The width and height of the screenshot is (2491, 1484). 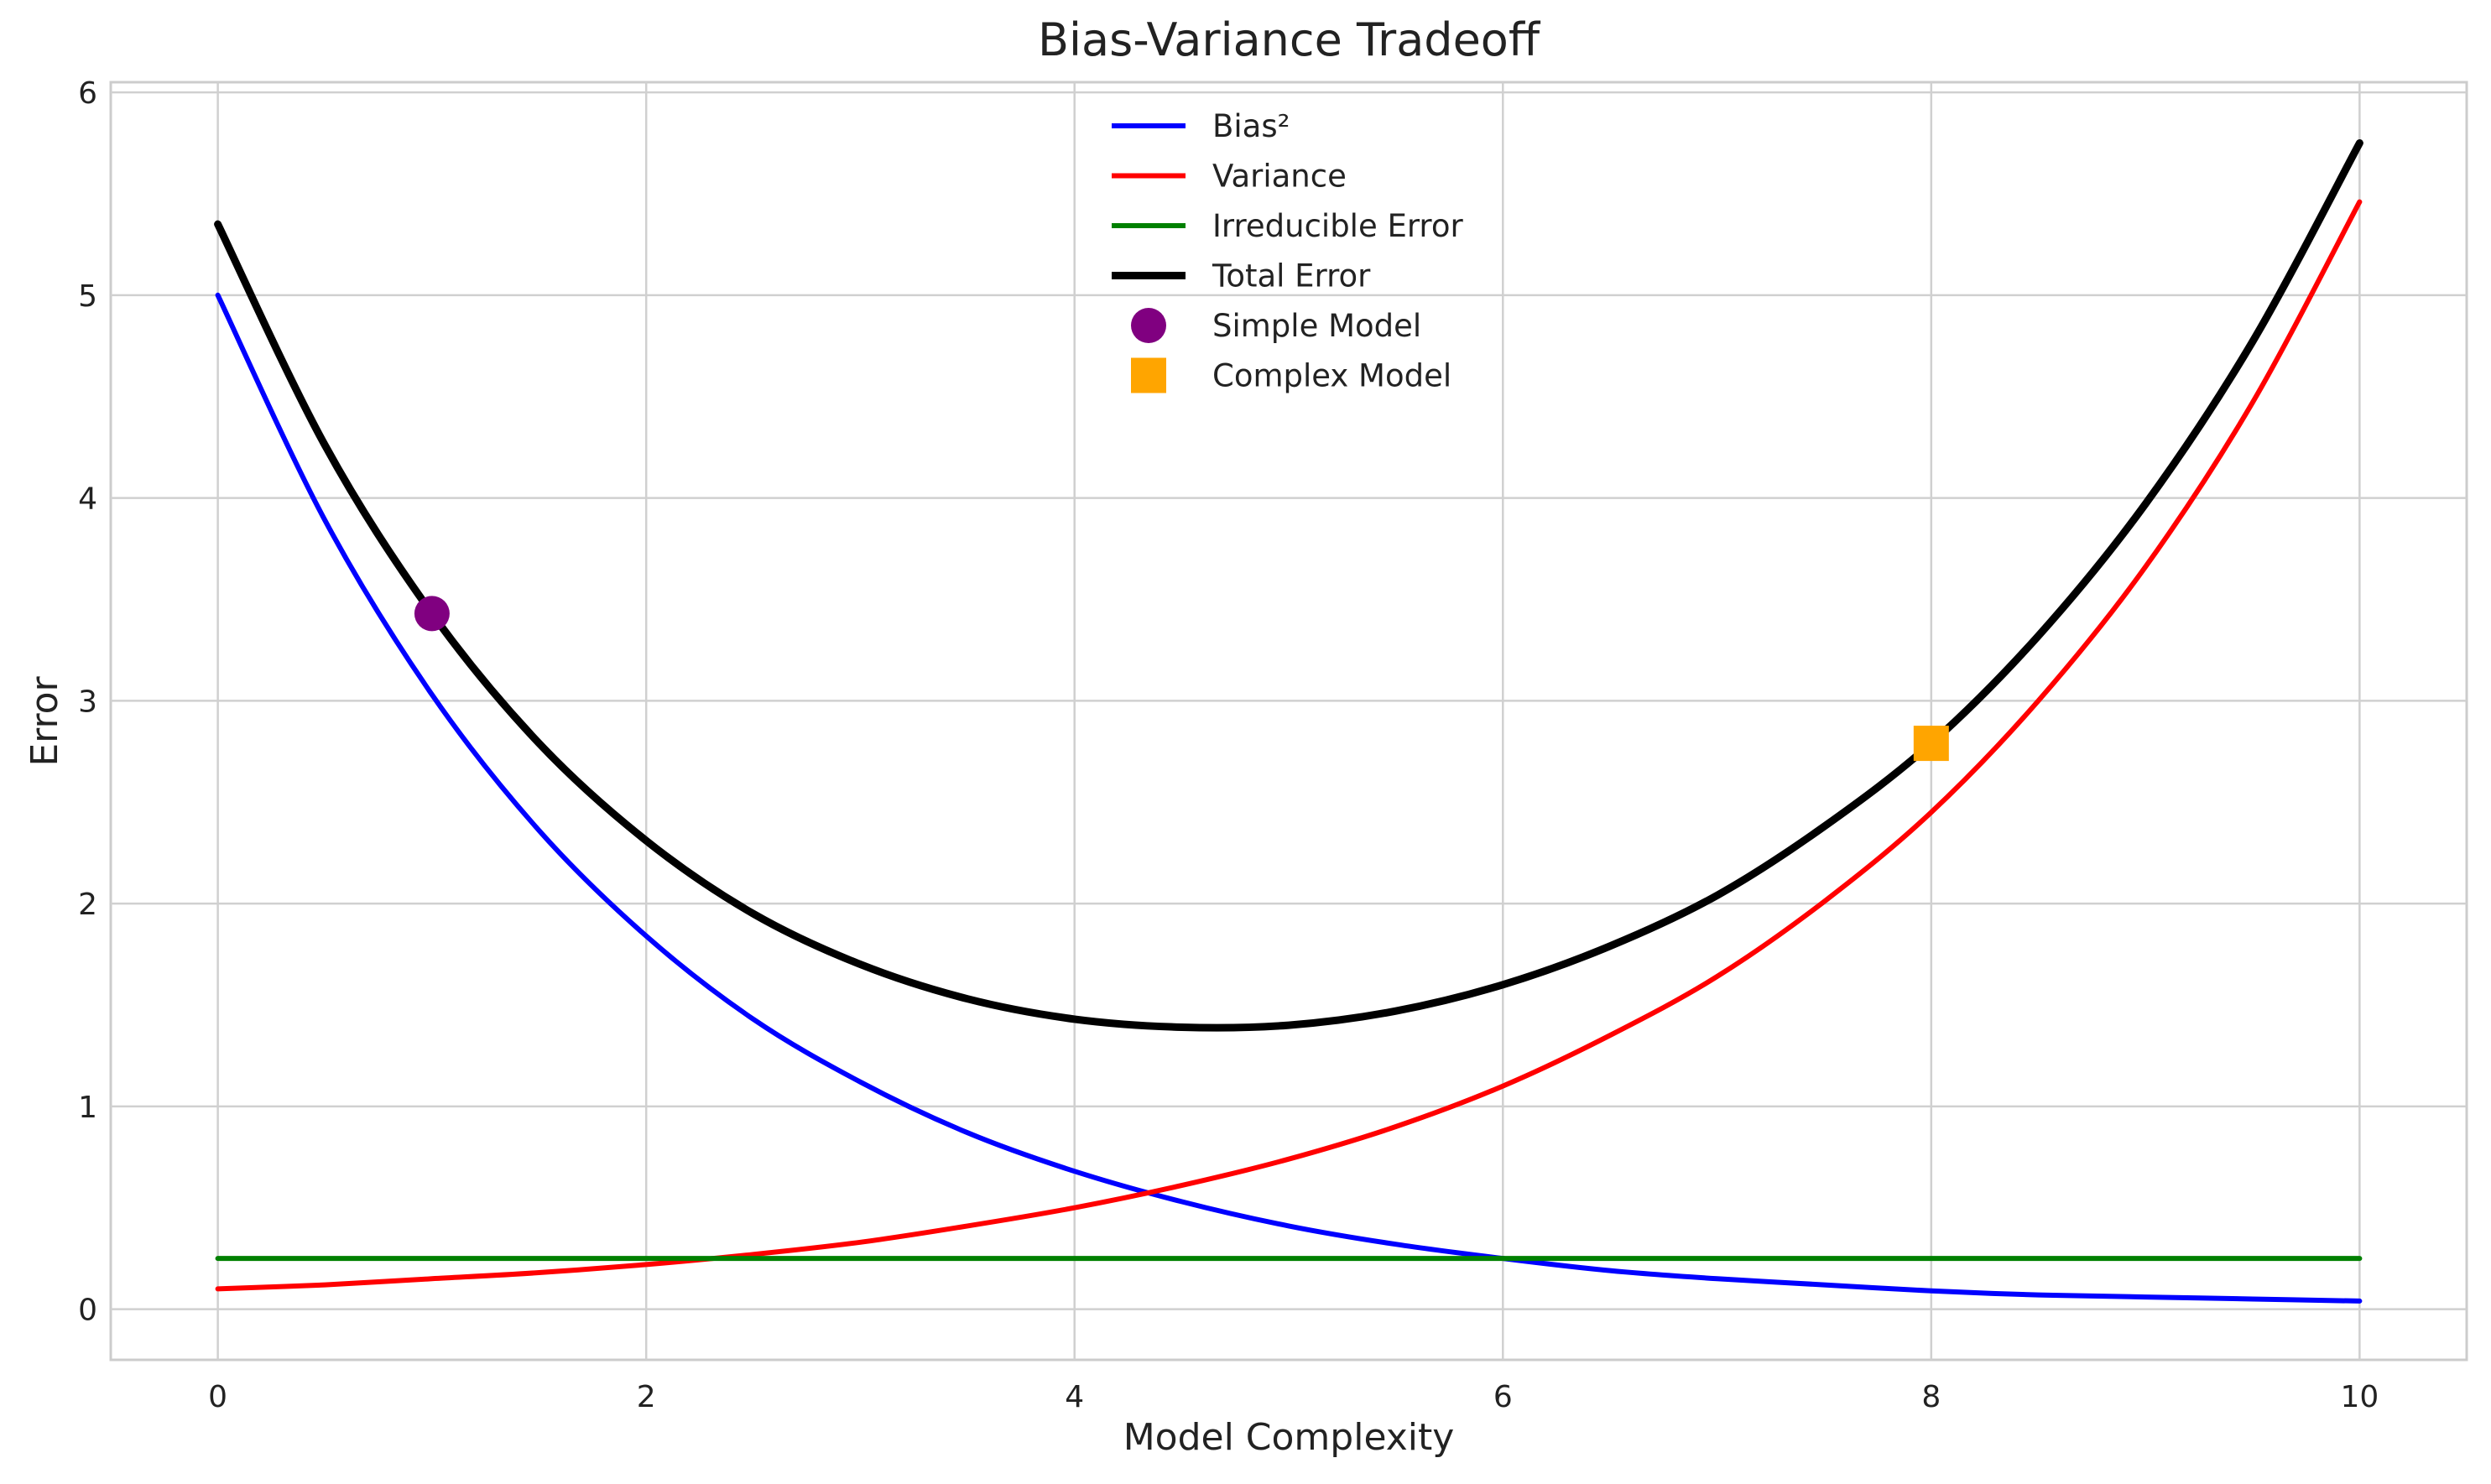 I want to click on legend-item-complex-model: Complex Model, so click(x=1291, y=375).